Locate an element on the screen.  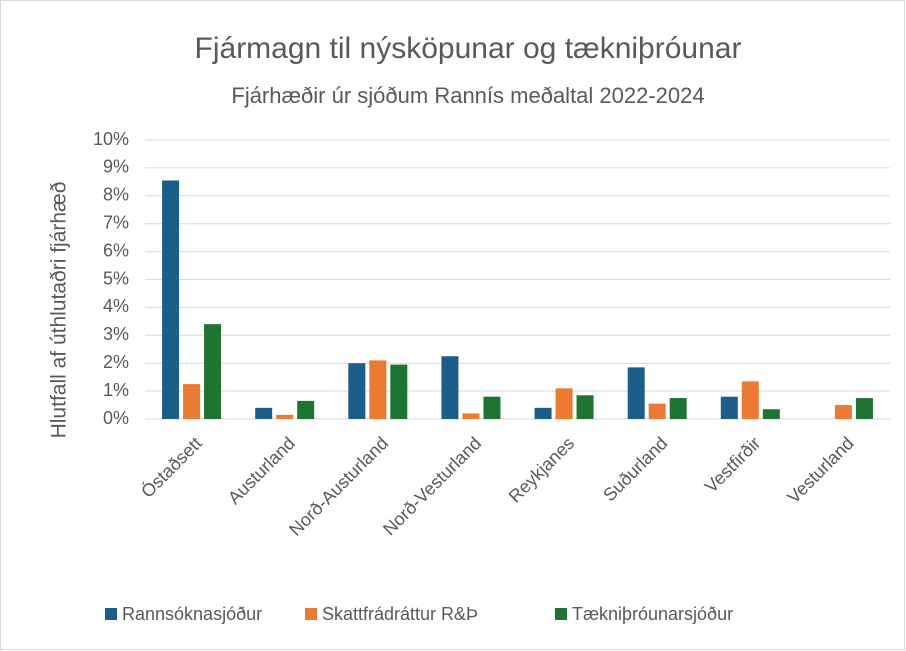
y-tick-label: 7% is located at coordinates (116, 222).